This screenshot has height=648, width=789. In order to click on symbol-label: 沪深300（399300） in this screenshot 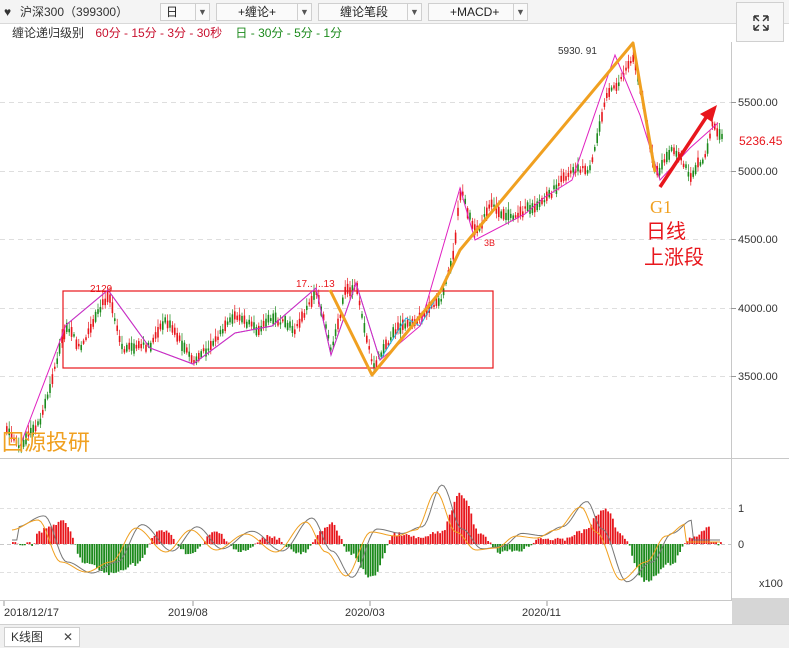, I will do `click(74, 12)`.